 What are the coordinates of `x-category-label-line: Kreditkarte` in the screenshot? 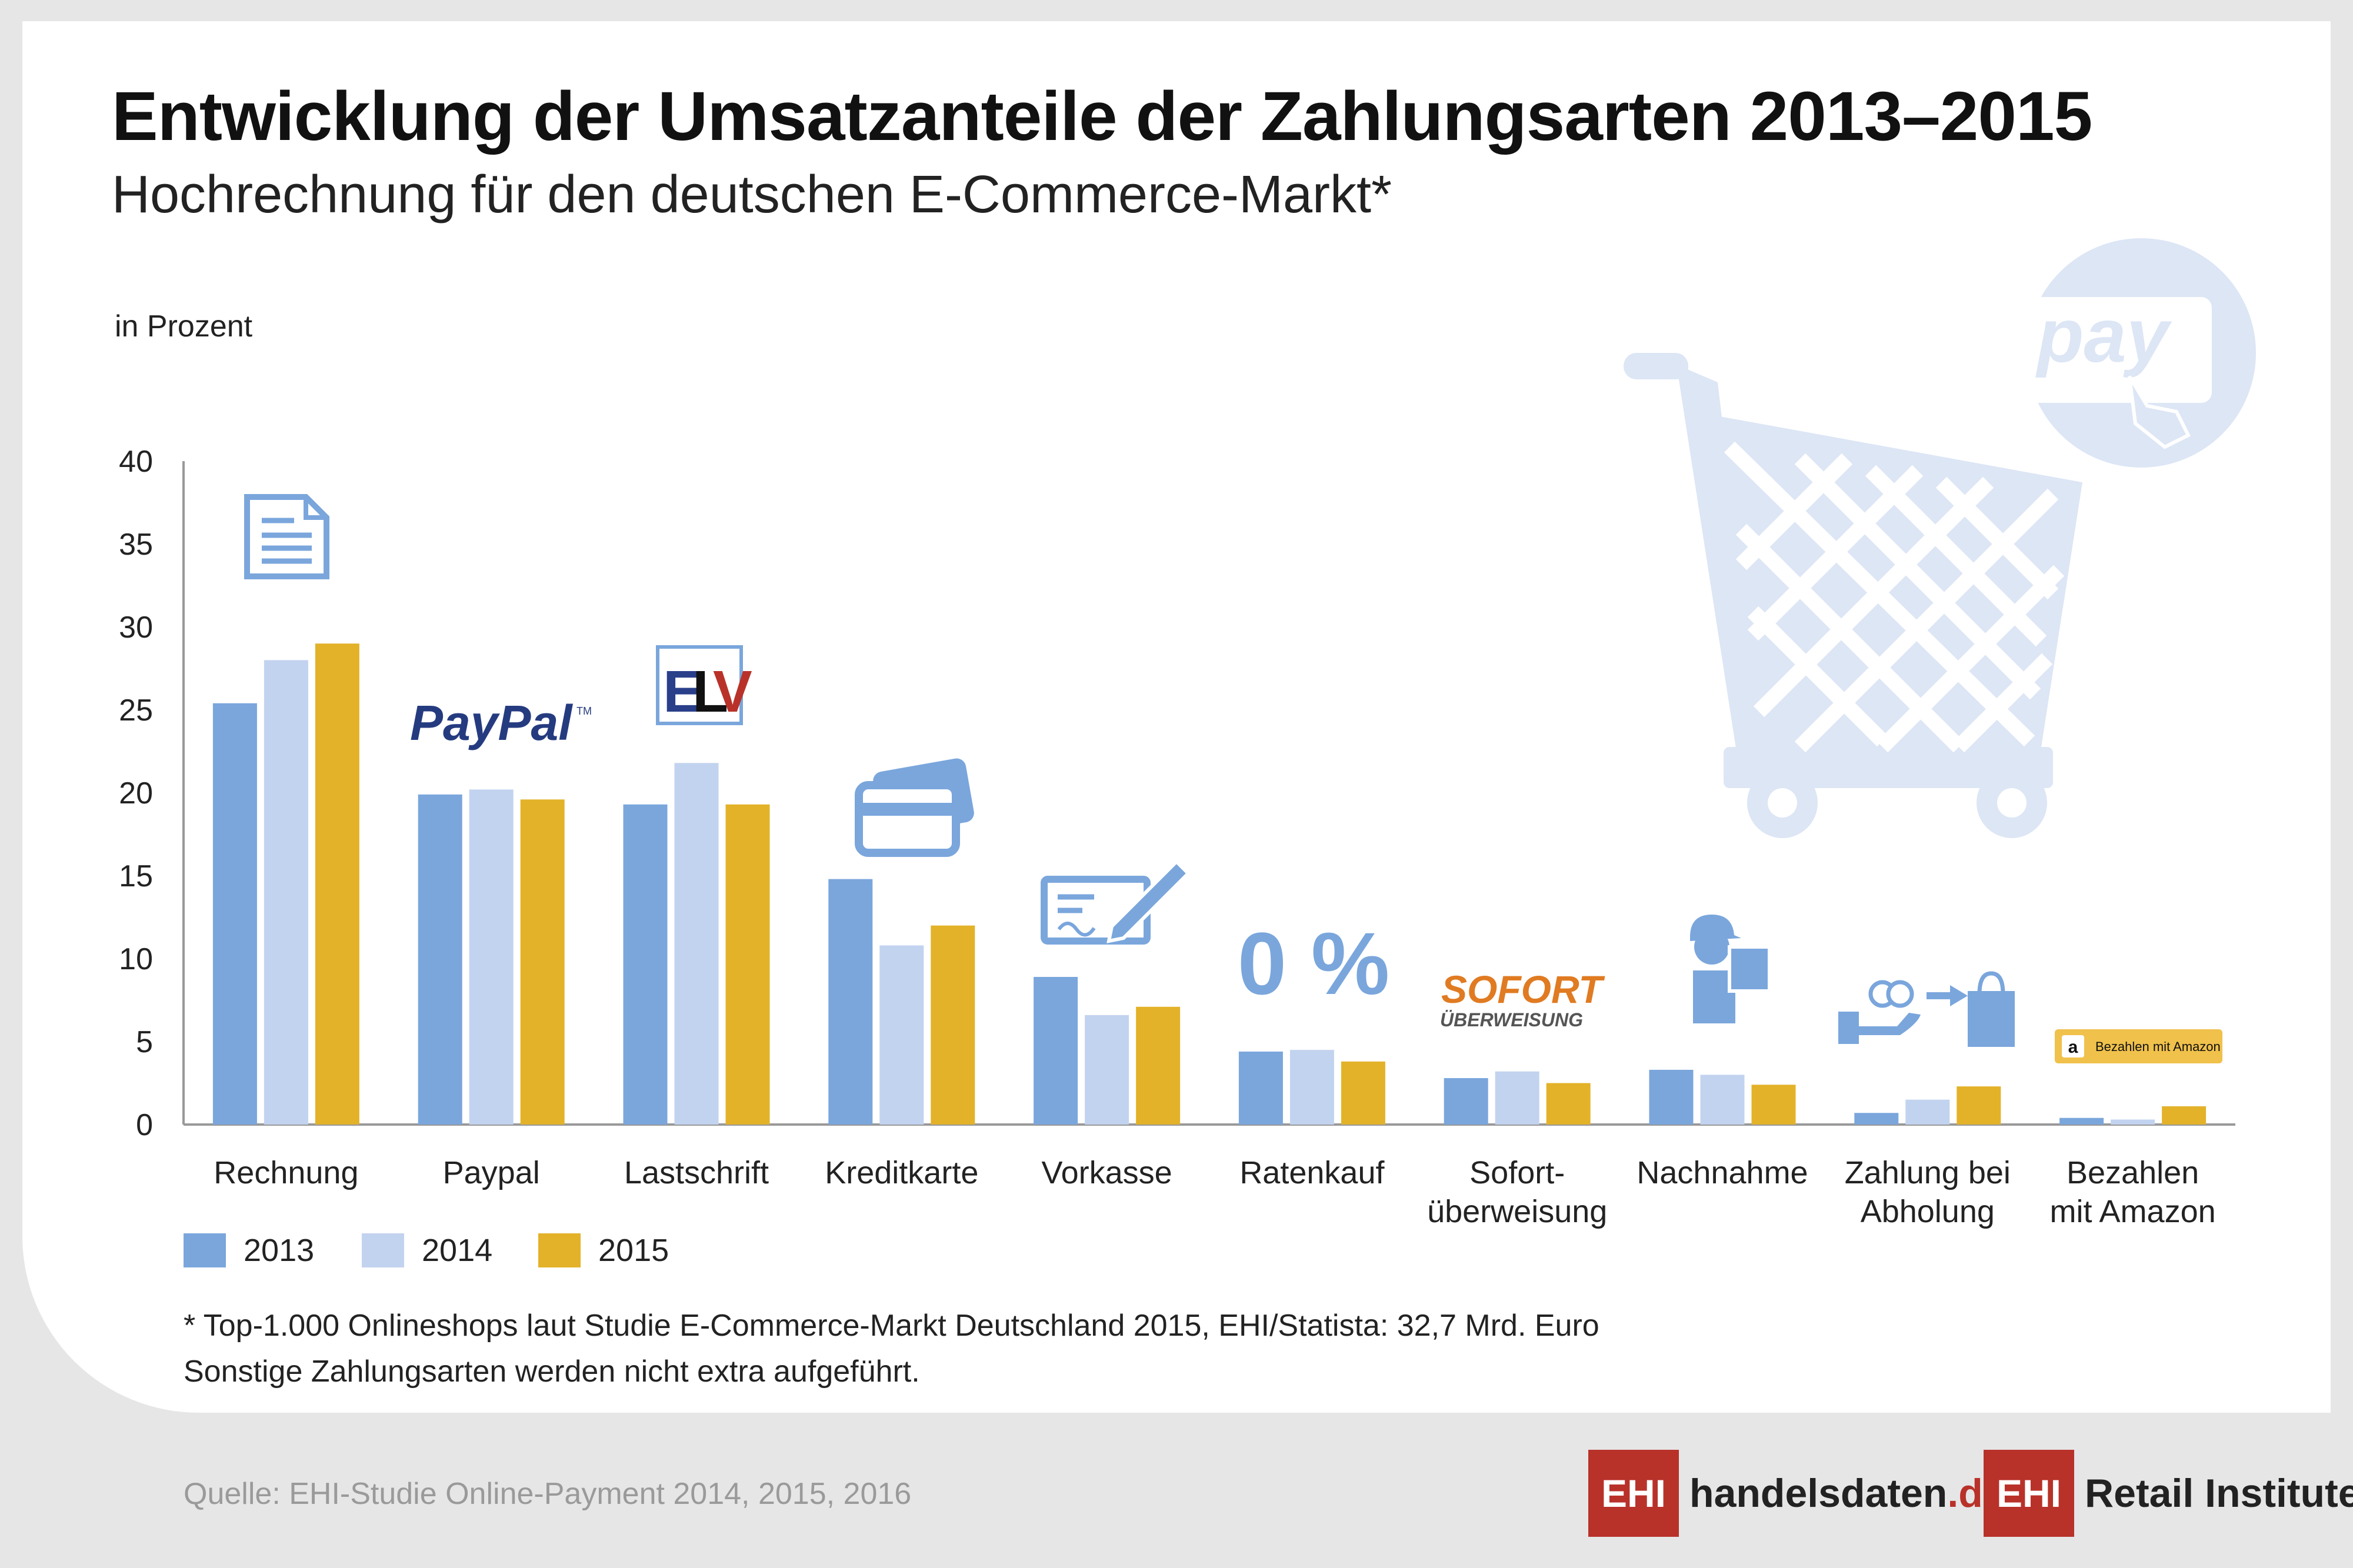 It's located at (901, 1172).